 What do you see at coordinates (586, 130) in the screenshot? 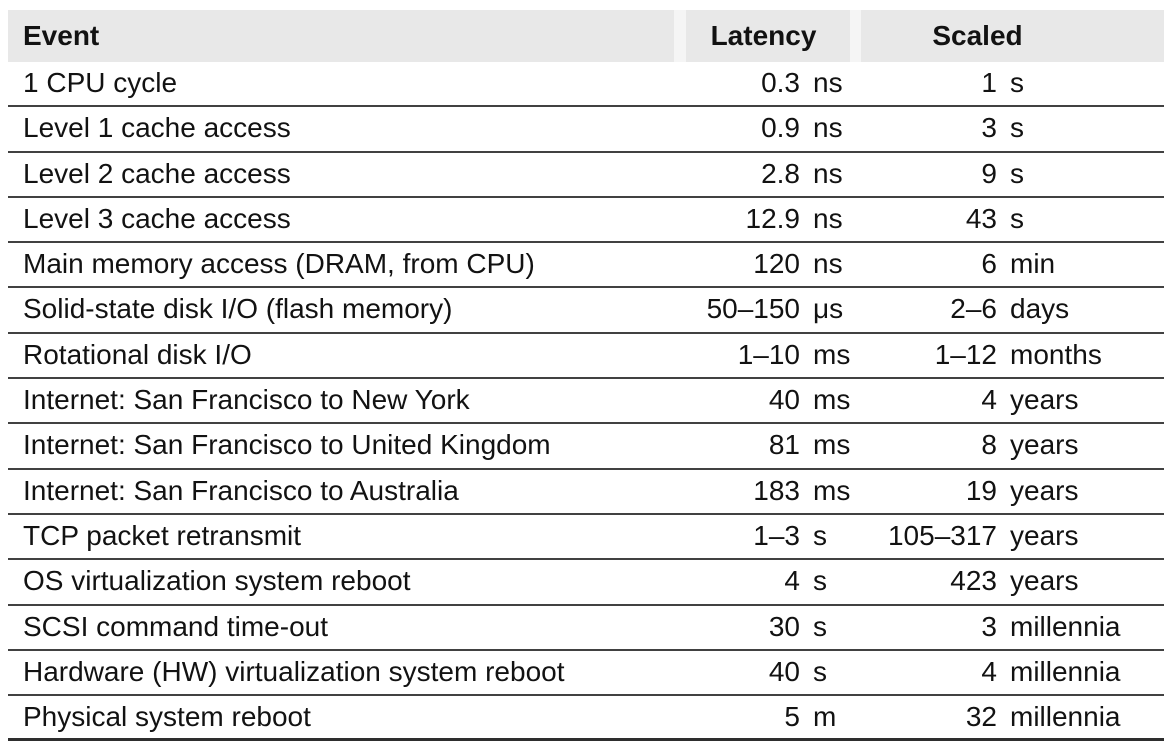
I see `table-row: Level 1 cache access 0.9 ns 3 s` at bounding box center [586, 130].